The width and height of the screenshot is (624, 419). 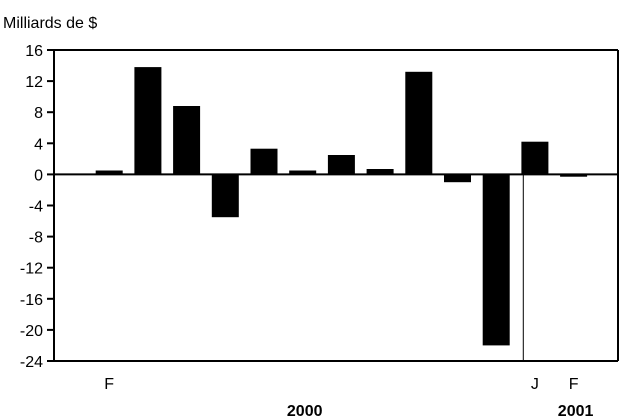 I want to click on y-tick-label: -24, so click(x=31, y=362).